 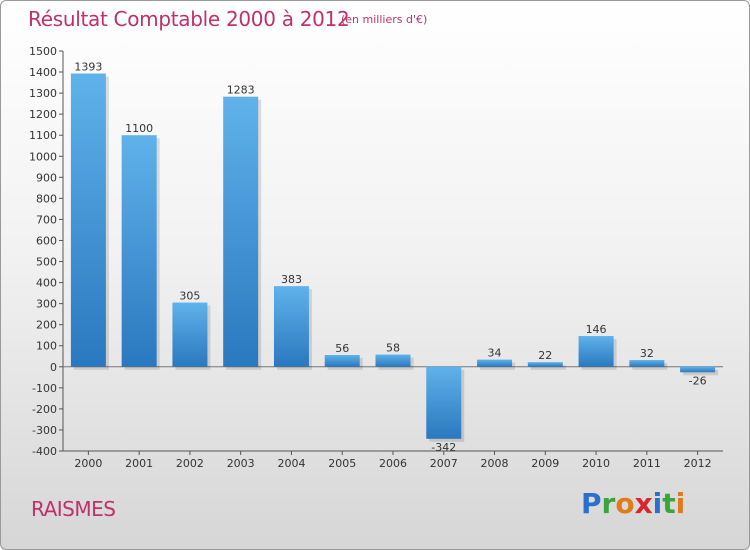 I want to click on x-tick-label: 2010, so click(x=596, y=463).